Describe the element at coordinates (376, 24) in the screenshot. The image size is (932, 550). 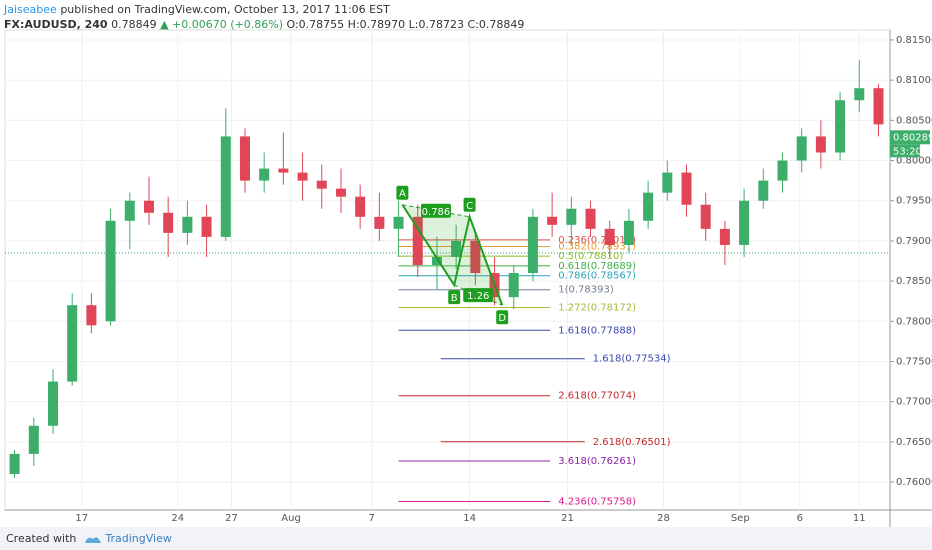
I see `ohlc: H:0.78970` at that location.